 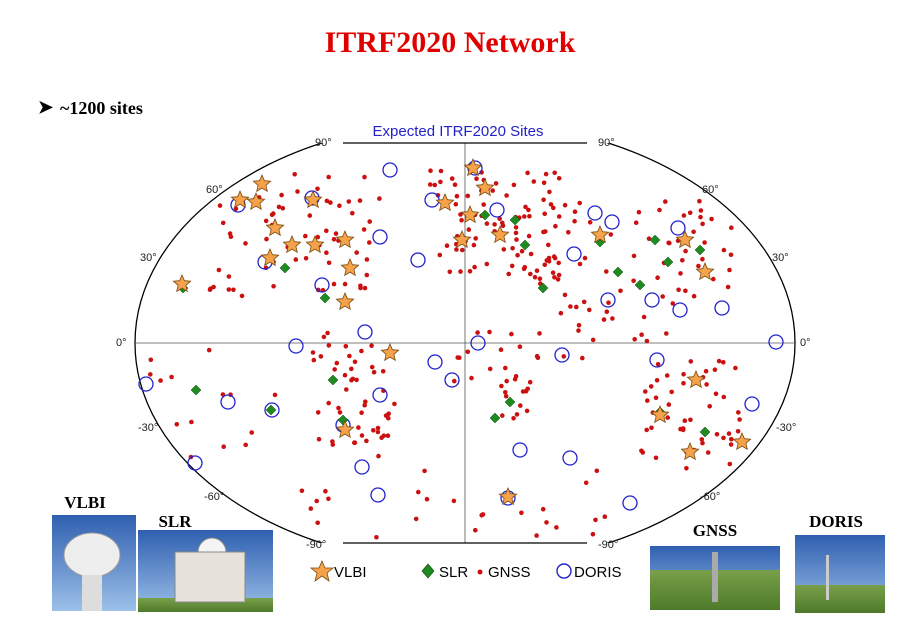 I want to click on latitude-label: 0°, so click(x=121, y=343).